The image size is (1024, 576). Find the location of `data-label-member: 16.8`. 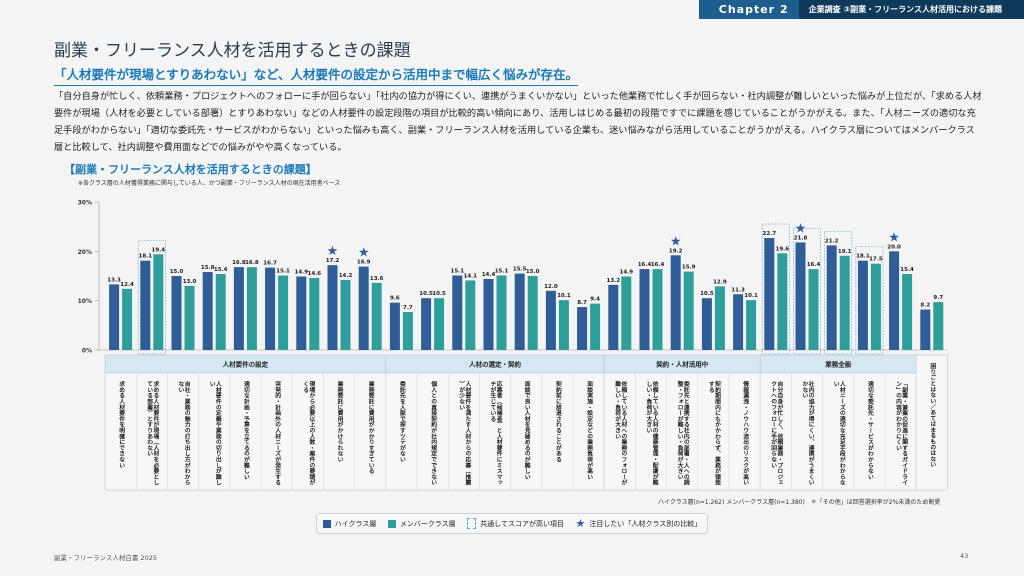

data-label-member: 16.8 is located at coordinates (252, 263).